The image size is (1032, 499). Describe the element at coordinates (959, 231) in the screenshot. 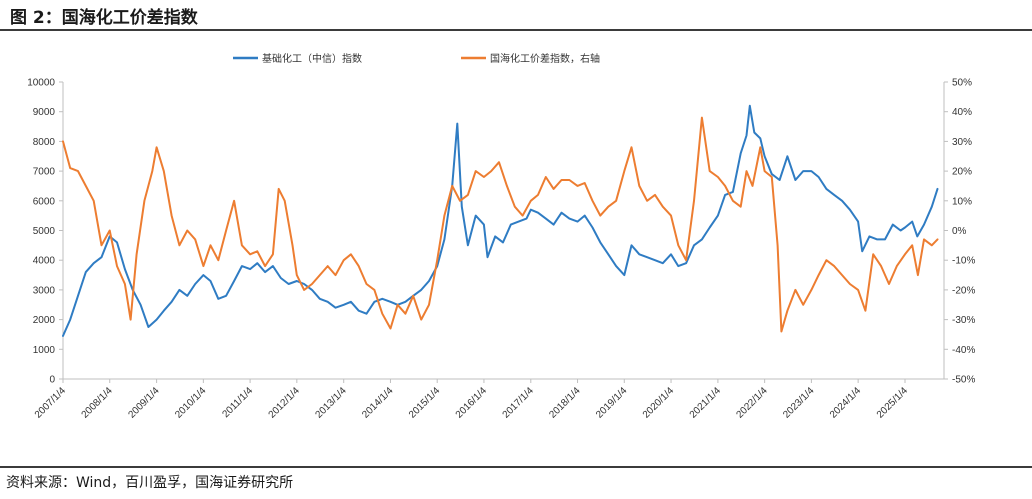

I see `right-tick-label: 0%` at that location.